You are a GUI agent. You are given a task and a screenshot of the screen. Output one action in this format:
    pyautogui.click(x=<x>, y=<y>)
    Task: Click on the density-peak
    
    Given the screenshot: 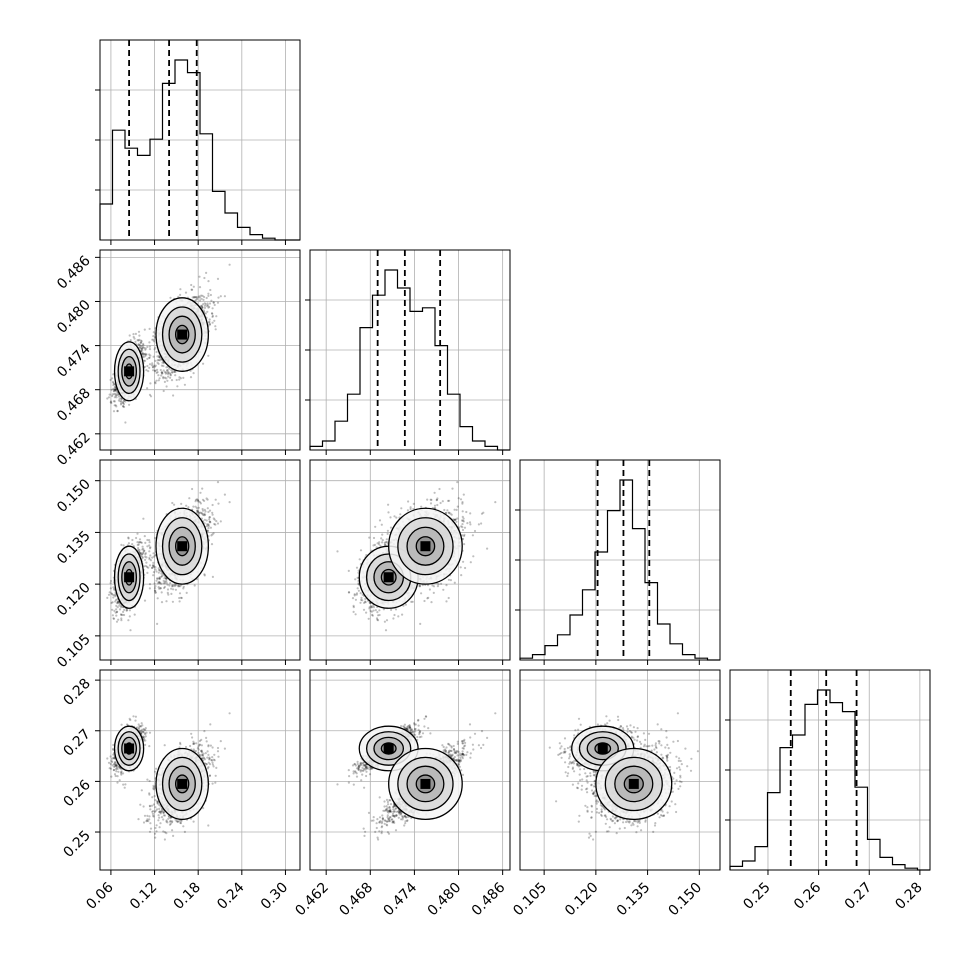 What is the action you would take?
    pyautogui.click(x=182, y=334)
    